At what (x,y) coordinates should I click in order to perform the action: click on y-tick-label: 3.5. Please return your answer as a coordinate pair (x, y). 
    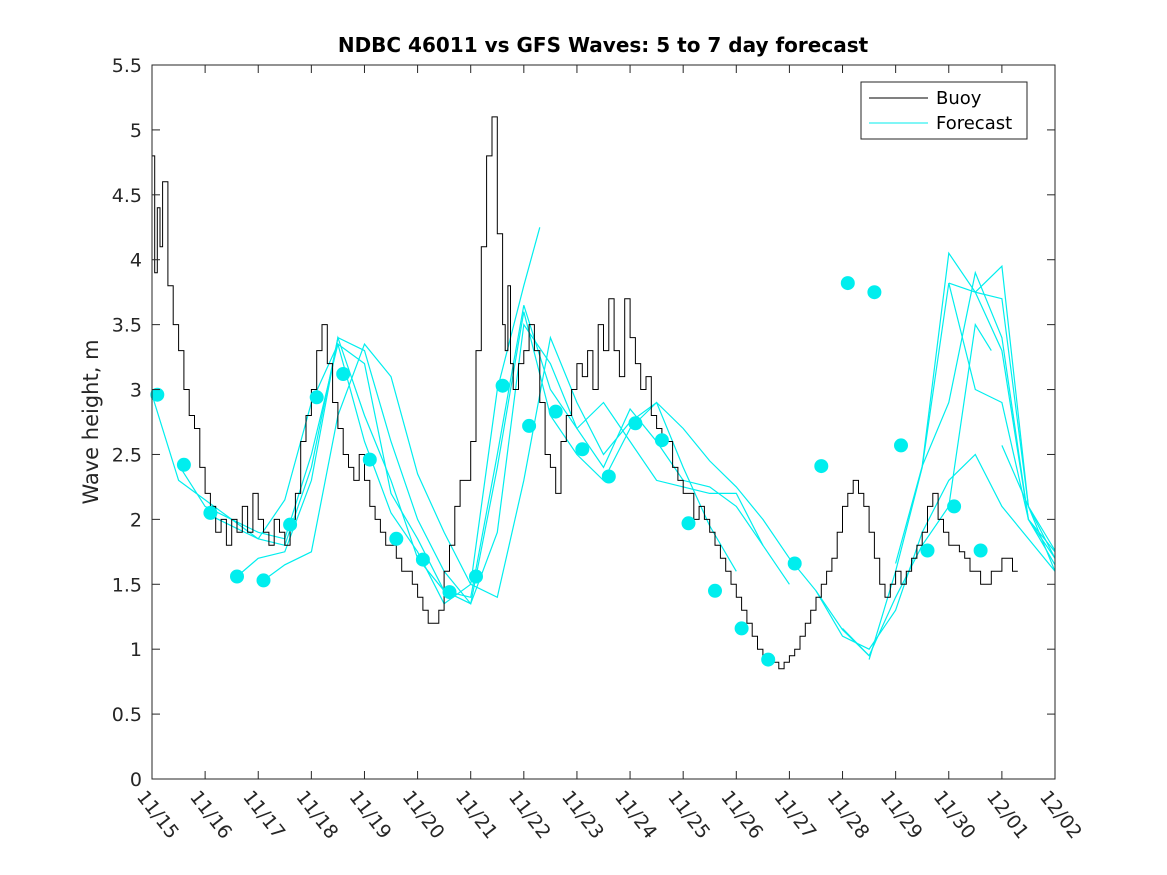
    Looking at the image, I should click on (127, 326).